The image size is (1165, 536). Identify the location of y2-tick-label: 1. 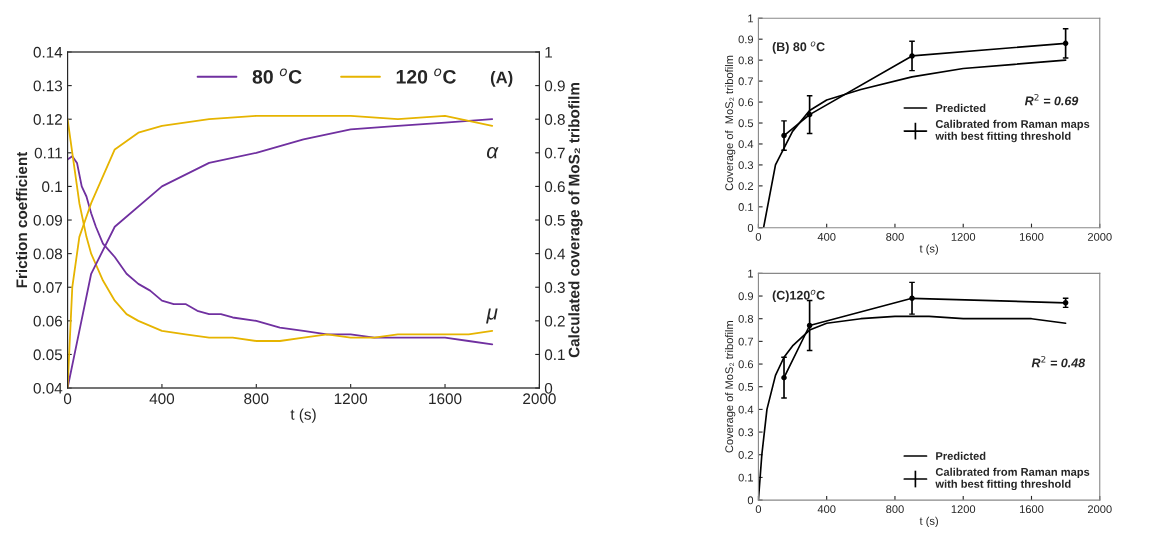
(549, 52).